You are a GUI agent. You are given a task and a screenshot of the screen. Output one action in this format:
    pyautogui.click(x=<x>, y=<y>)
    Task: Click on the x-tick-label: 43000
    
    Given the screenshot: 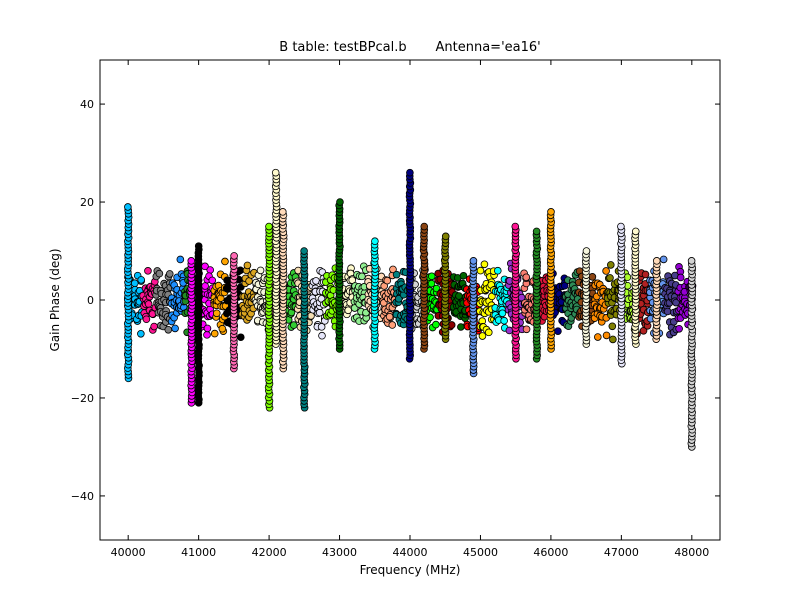 What is the action you would take?
    pyautogui.click(x=339, y=552)
    